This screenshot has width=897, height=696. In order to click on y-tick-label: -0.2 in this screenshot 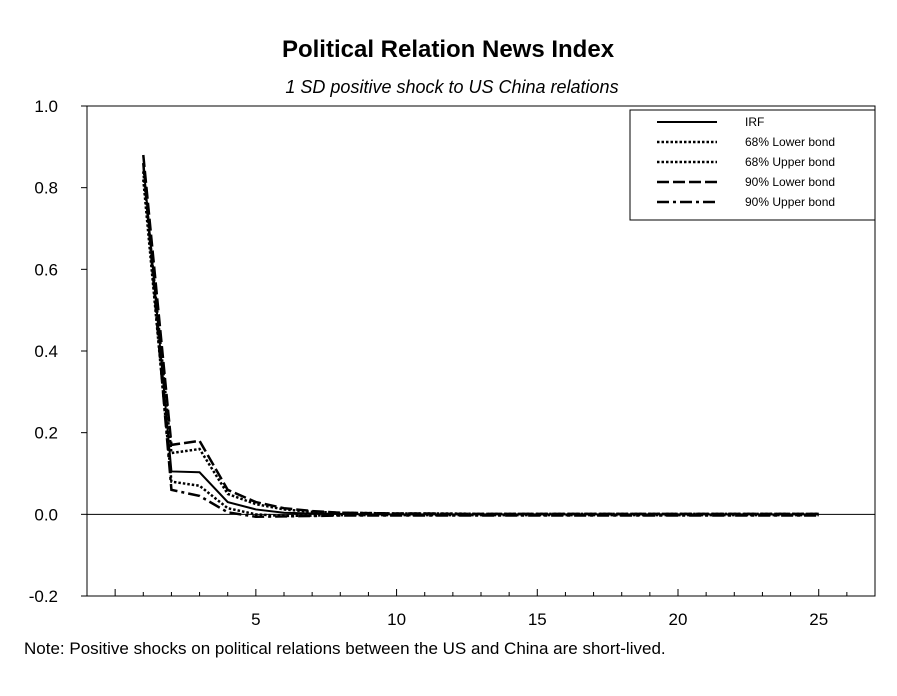, I will do `click(43, 596)`.